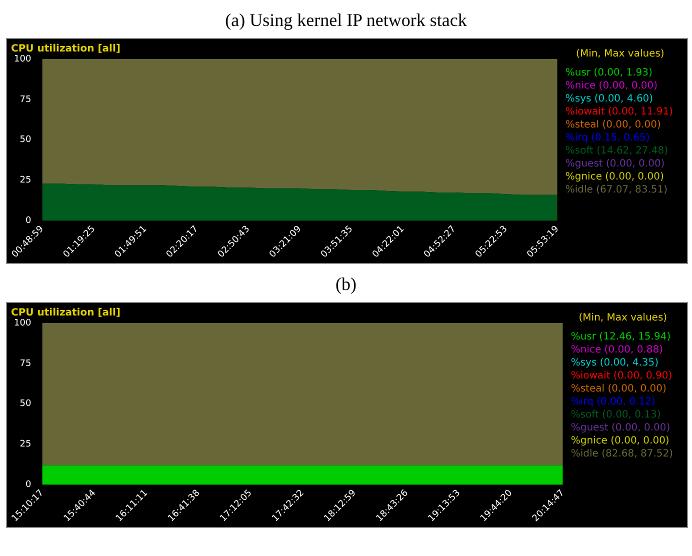 This screenshot has width=692, height=556. I want to click on legend-label: %usr (0.00, 1.93), so click(608, 73).